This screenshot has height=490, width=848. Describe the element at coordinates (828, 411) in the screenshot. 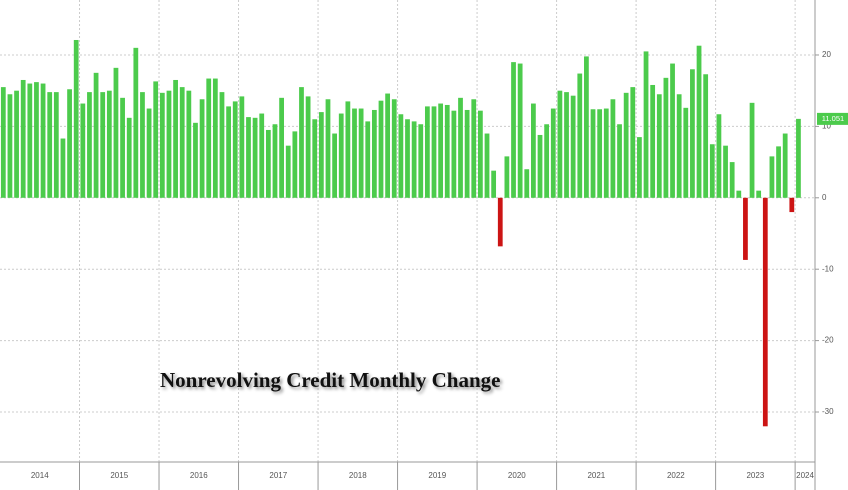

I see `y-tick-label: -30` at that location.